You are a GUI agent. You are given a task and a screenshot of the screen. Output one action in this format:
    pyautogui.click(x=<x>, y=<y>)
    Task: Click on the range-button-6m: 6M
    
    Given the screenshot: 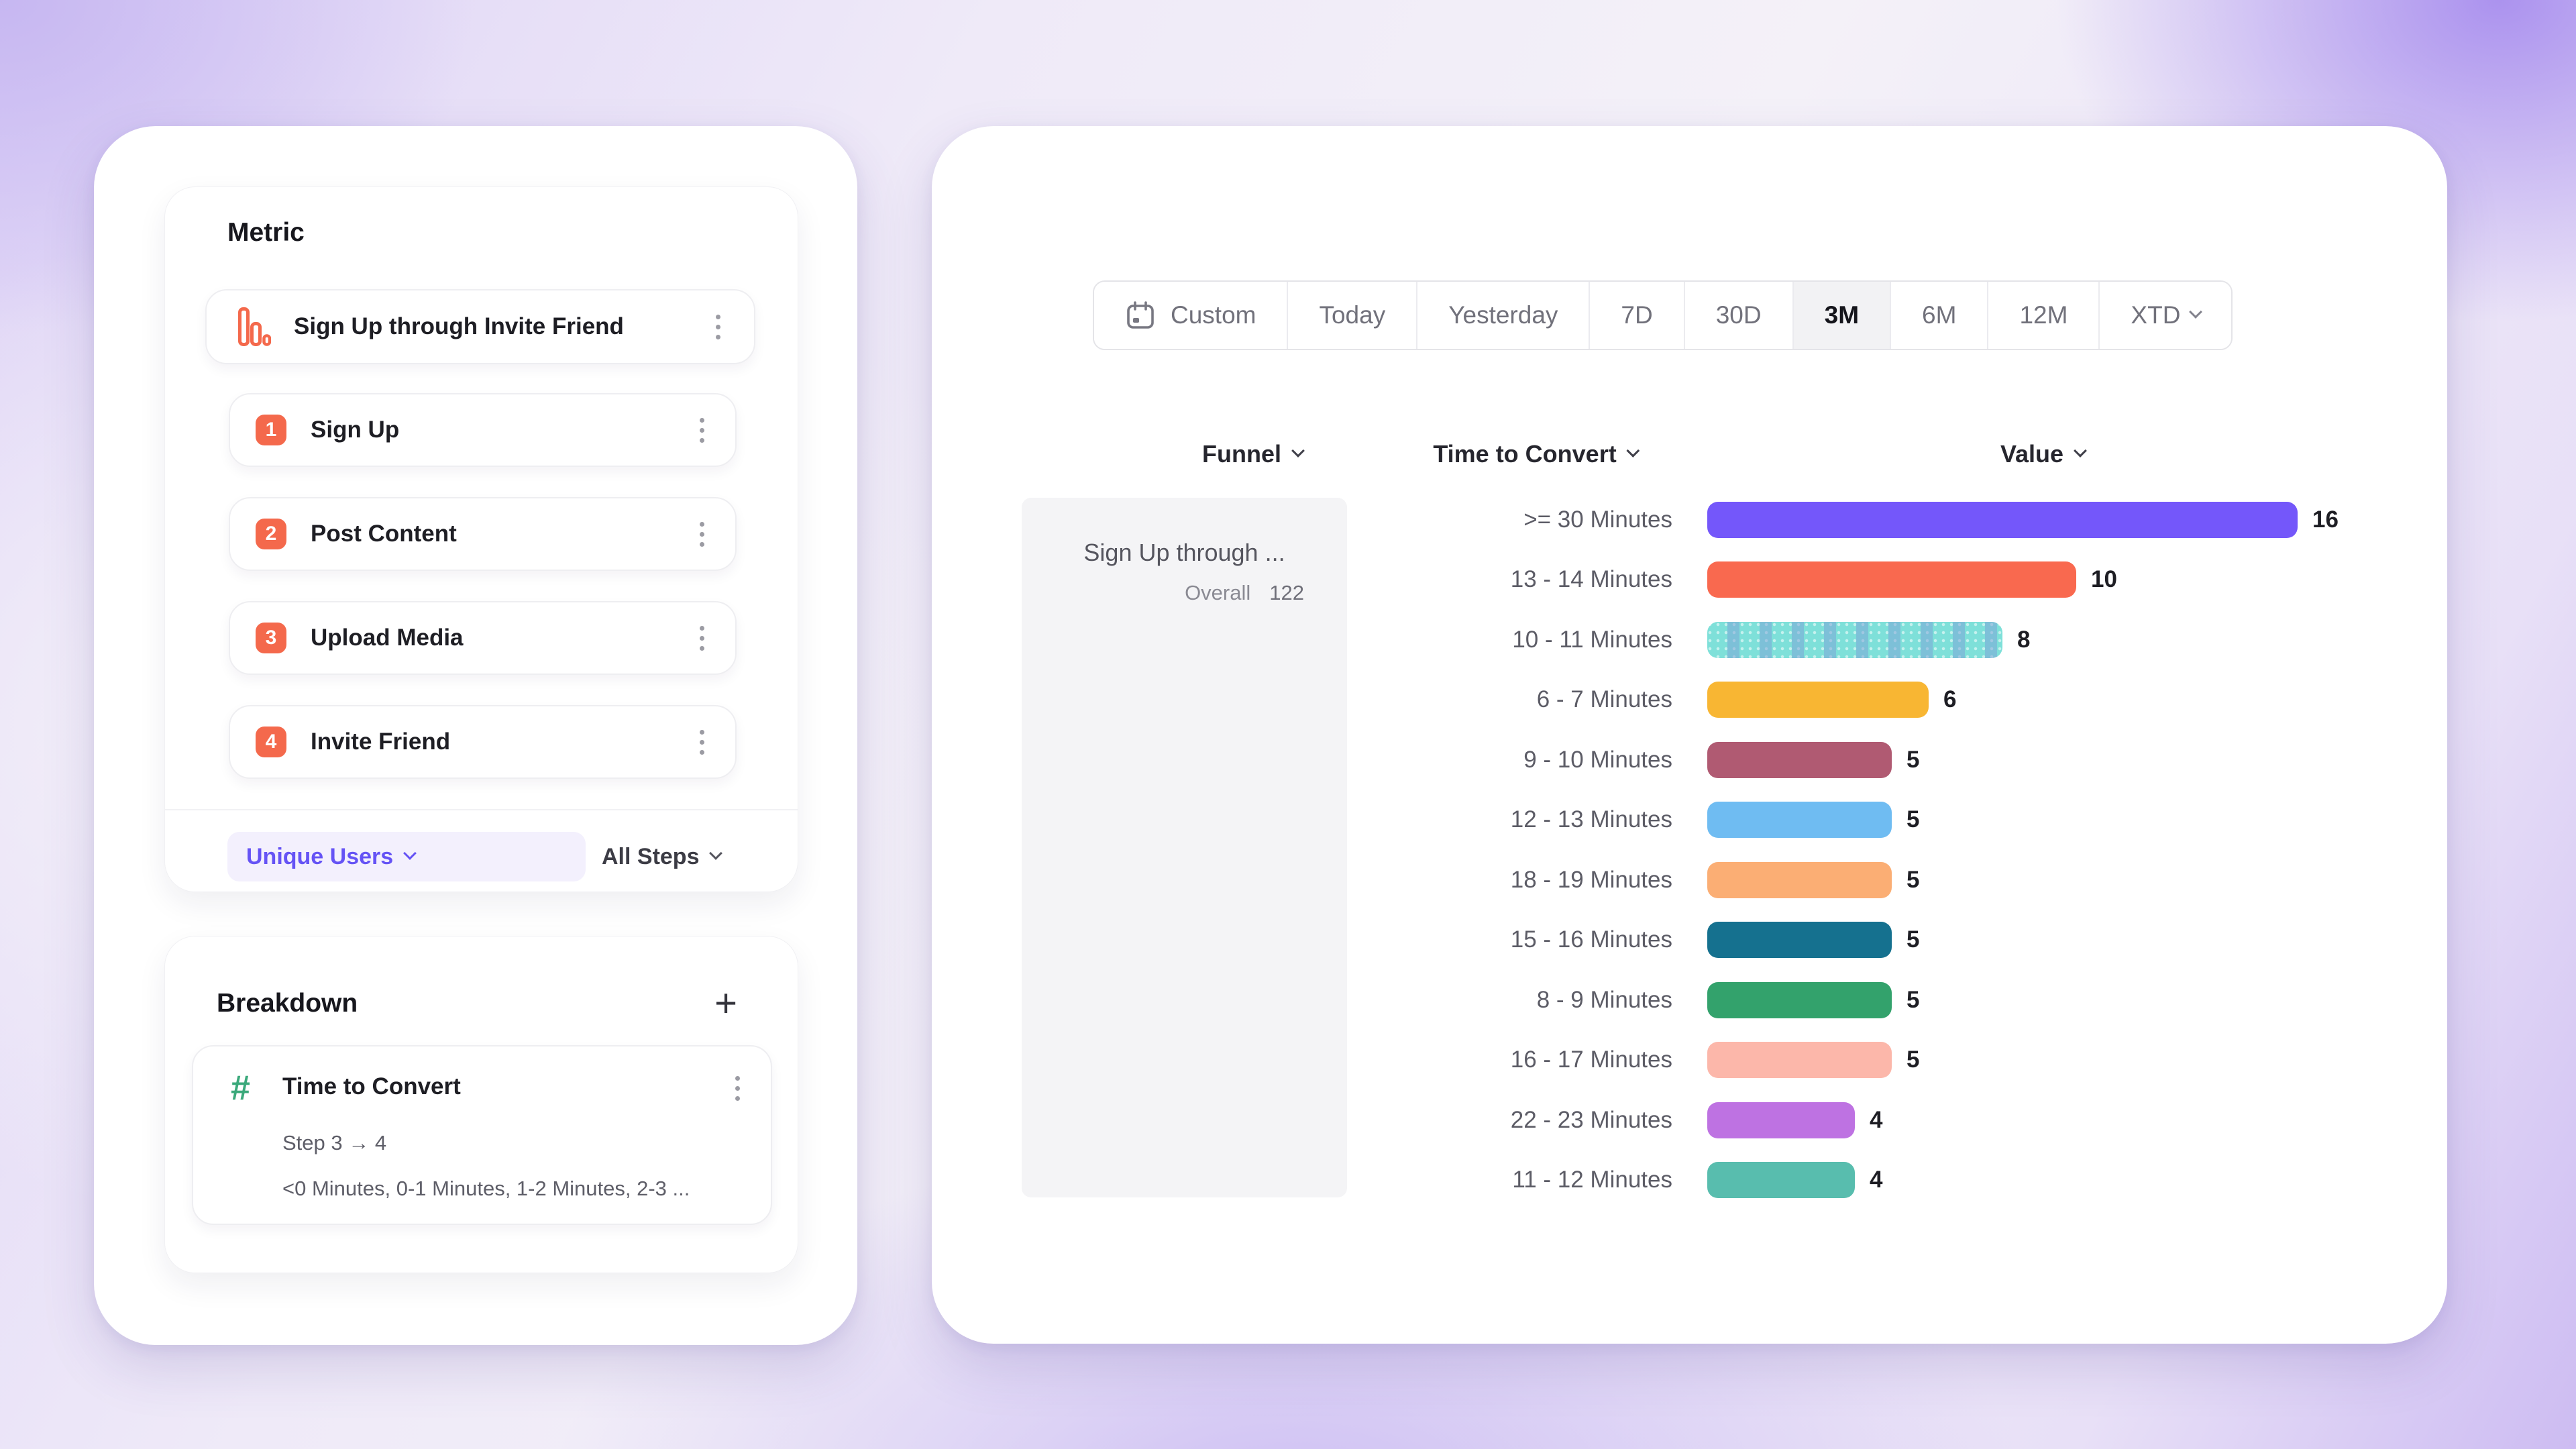 What is the action you would take?
    pyautogui.click(x=1939, y=315)
    